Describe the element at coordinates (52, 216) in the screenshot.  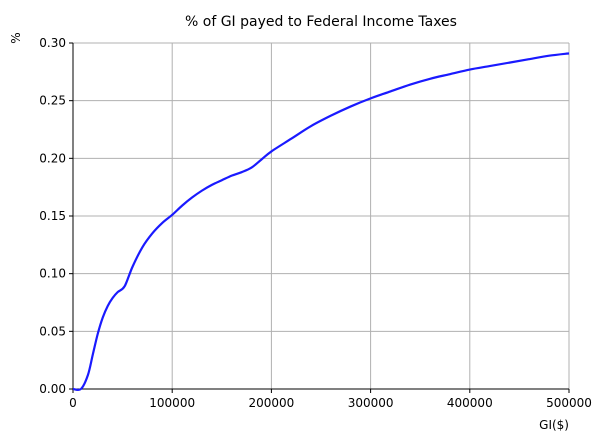
I see `y-tick-label: 0.15` at that location.